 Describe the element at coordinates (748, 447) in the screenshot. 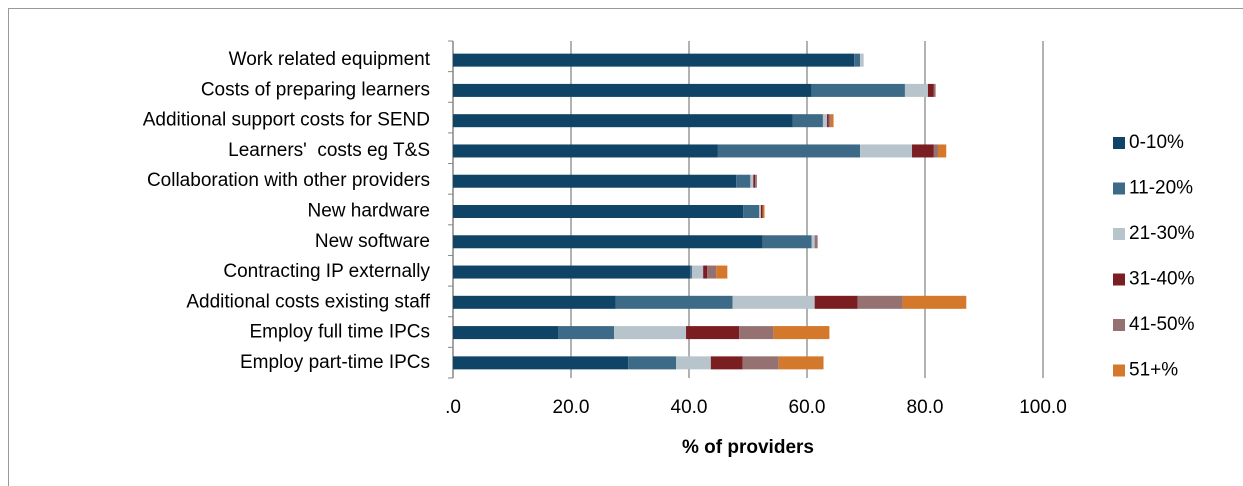

I see `x-axis-title: % of providers` at that location.